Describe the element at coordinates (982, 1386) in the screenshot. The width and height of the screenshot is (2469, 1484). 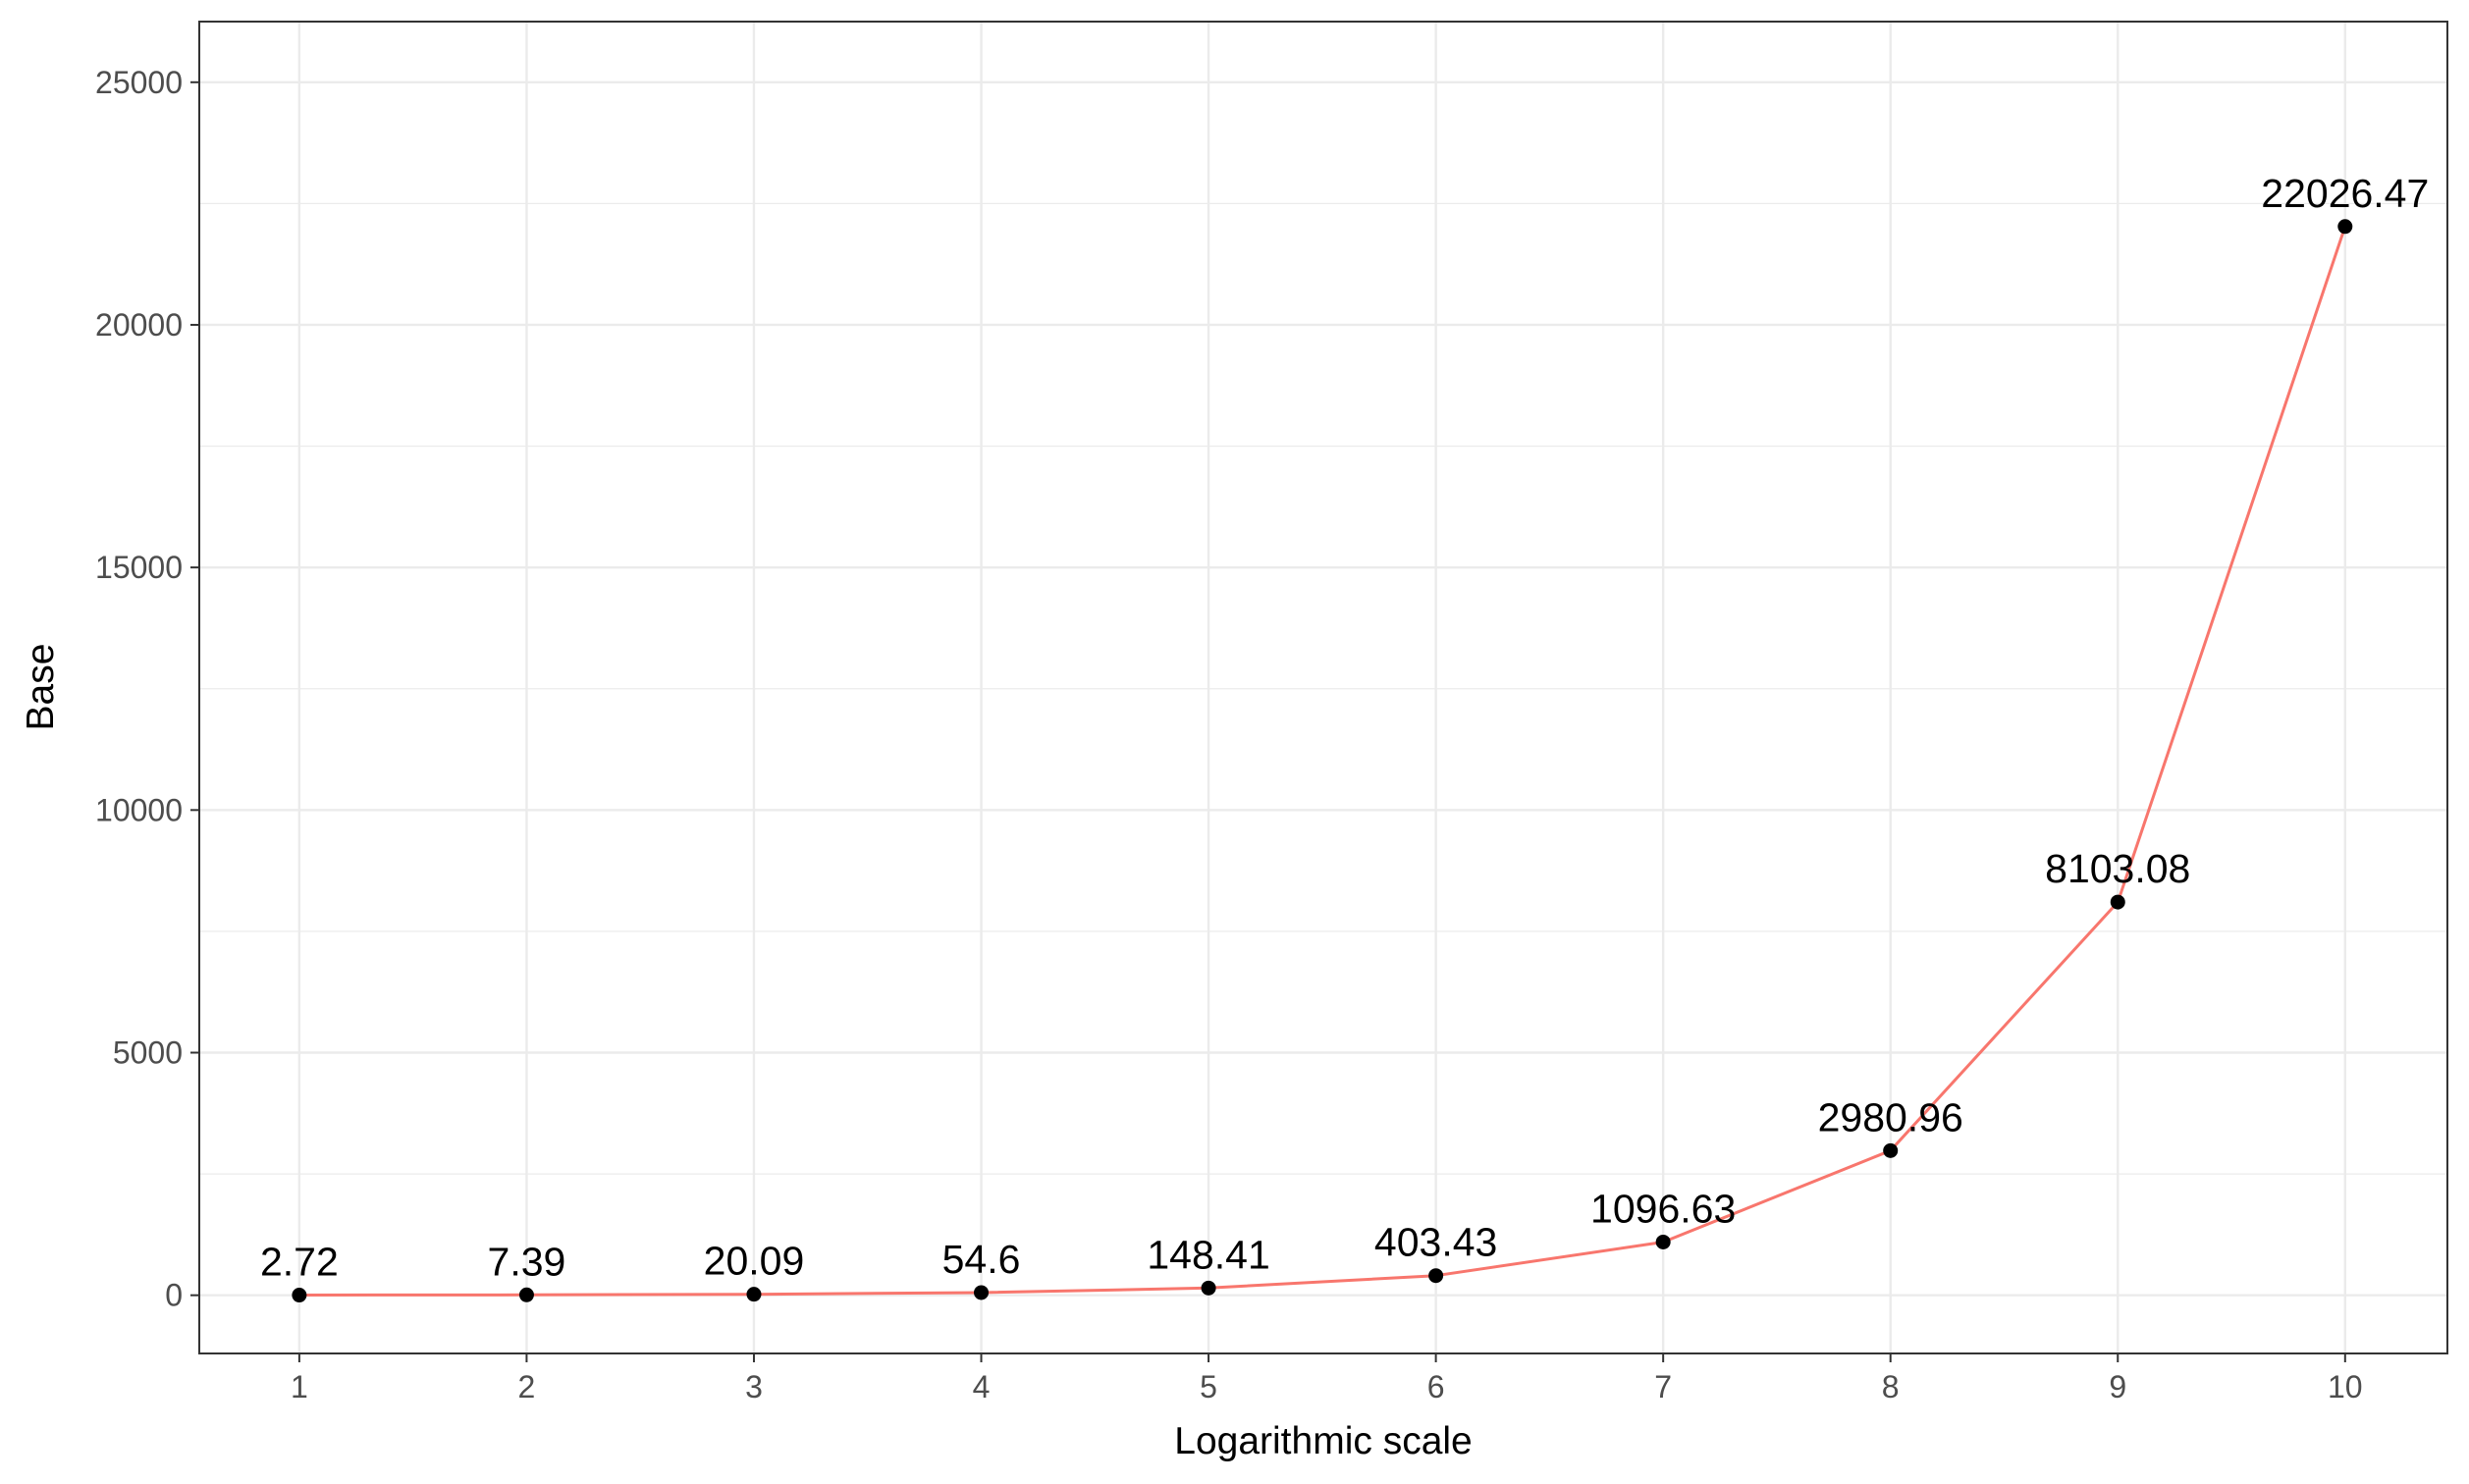
I see `x-tick-label: 4` at that location.